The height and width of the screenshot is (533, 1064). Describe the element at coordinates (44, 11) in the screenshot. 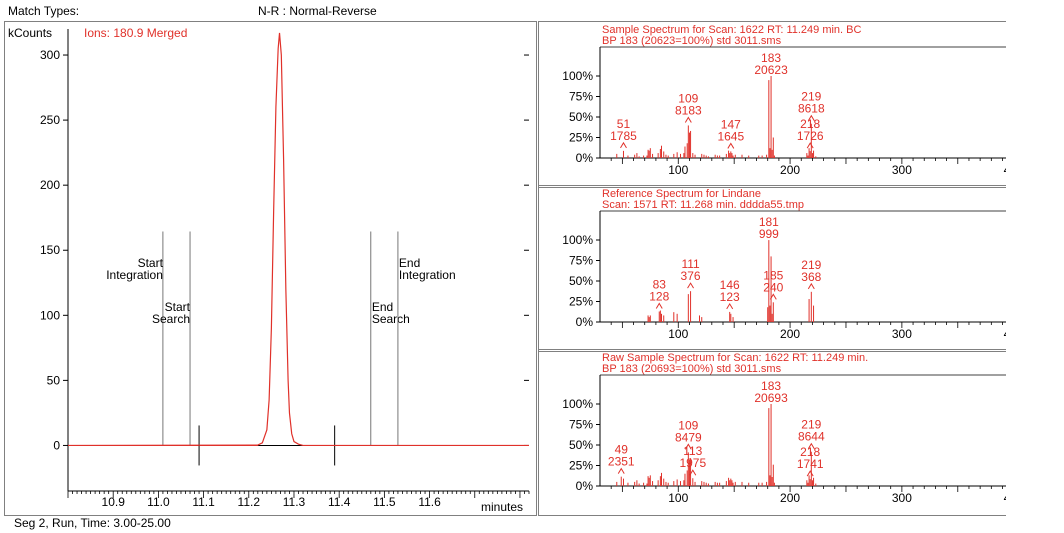

I see `match-types-label: Match Types:` at that location.